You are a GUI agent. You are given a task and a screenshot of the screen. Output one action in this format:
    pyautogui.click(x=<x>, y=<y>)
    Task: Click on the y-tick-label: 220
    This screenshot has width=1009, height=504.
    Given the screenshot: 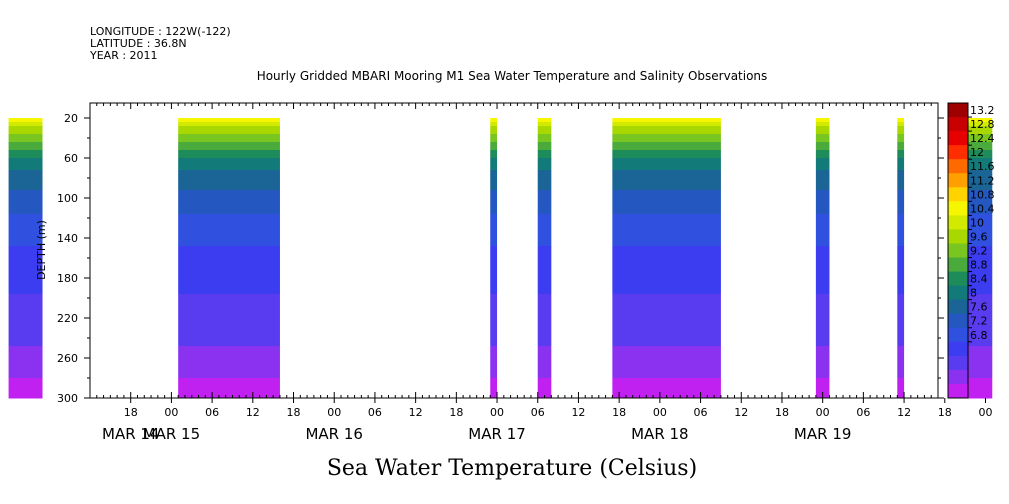 What is the action you would take?
    pyautogui.click(x=67, y=318)
    